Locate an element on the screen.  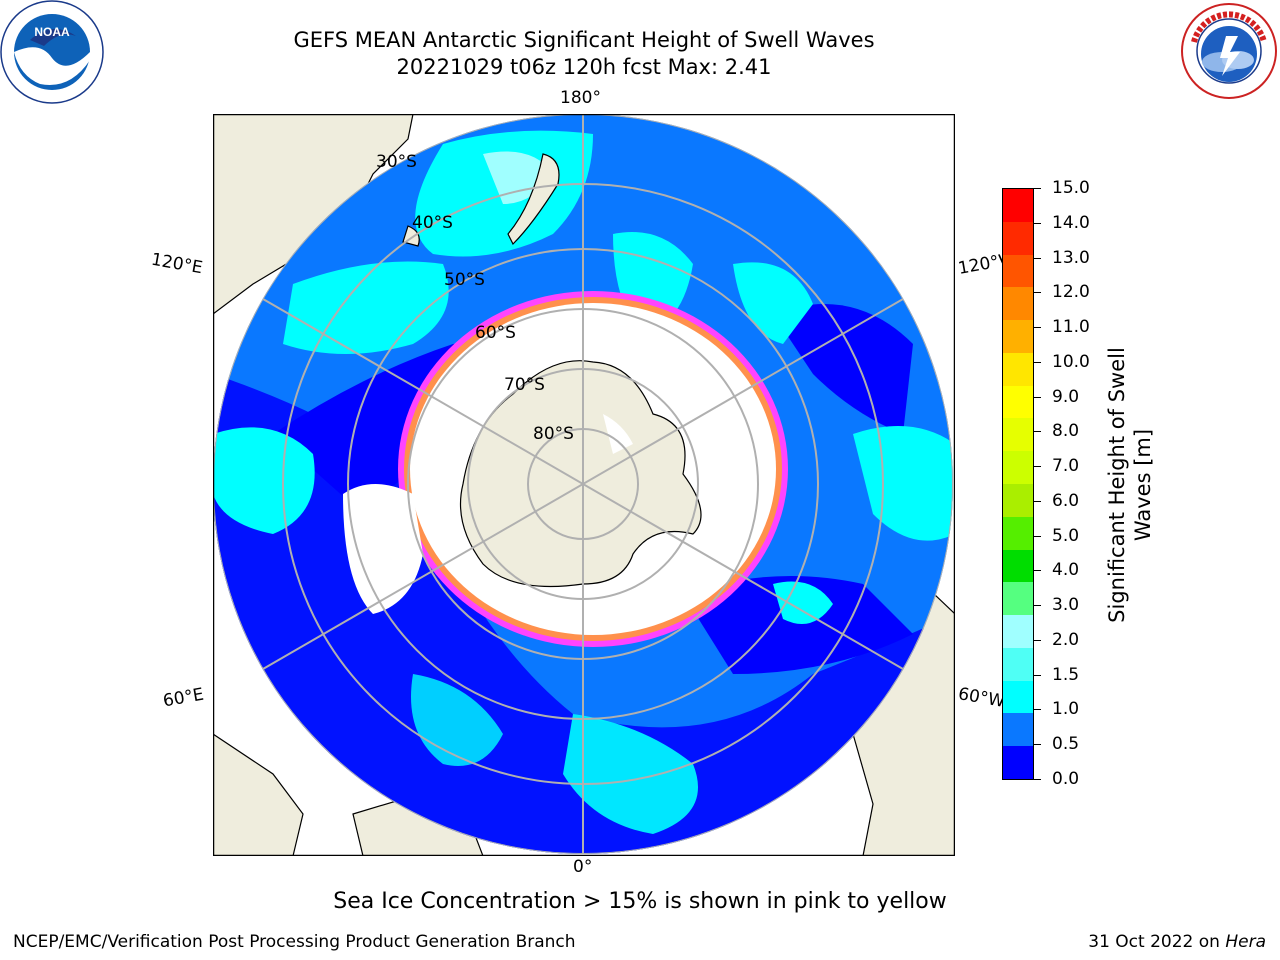
colorbar-tick-label: 3.0 is located at coordinates (1066, 605).